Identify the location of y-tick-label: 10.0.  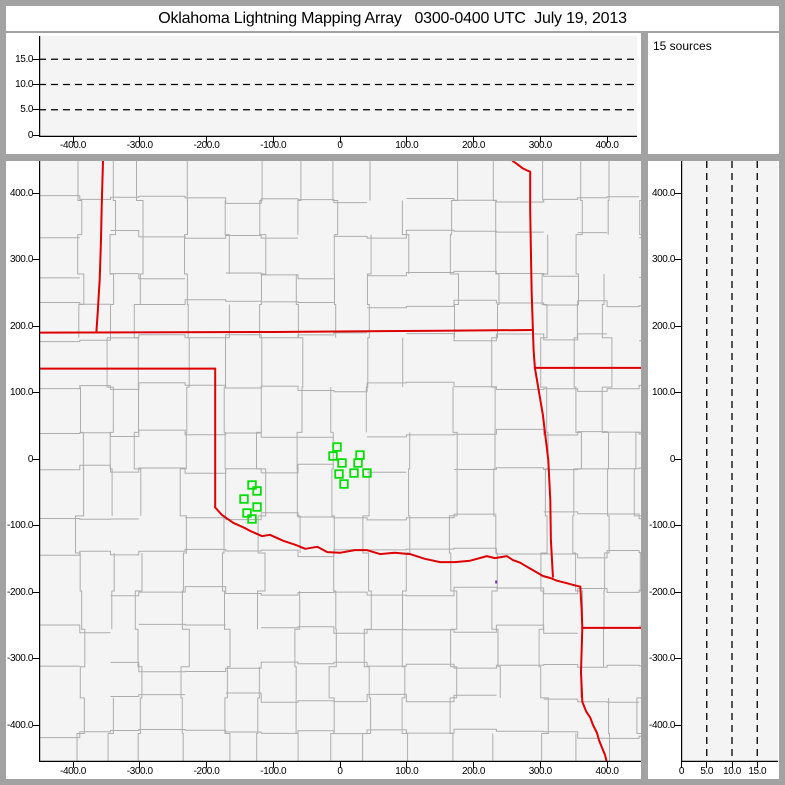
(24, 84).